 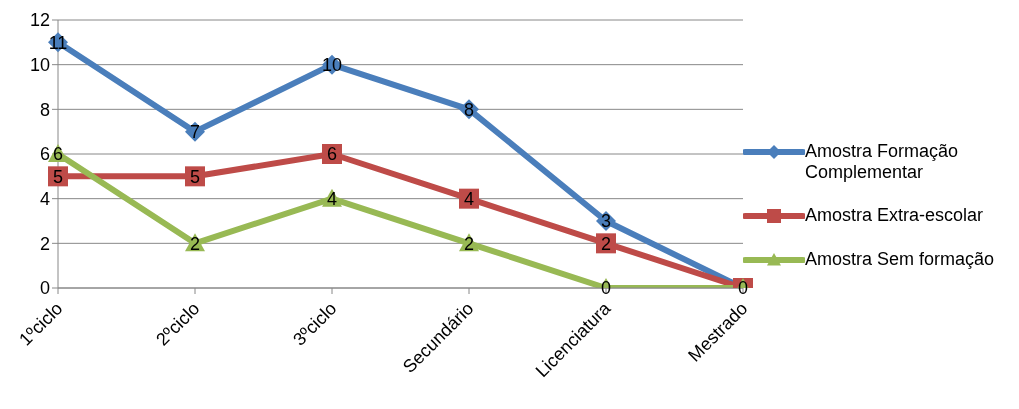 I want to click on data-label: 3, so click(x=606, y=221).